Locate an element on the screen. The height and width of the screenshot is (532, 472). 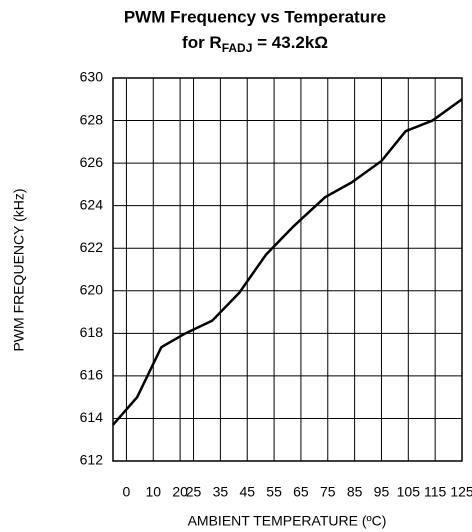
x-tick-label: 75 is located at coordinates (328, 492).